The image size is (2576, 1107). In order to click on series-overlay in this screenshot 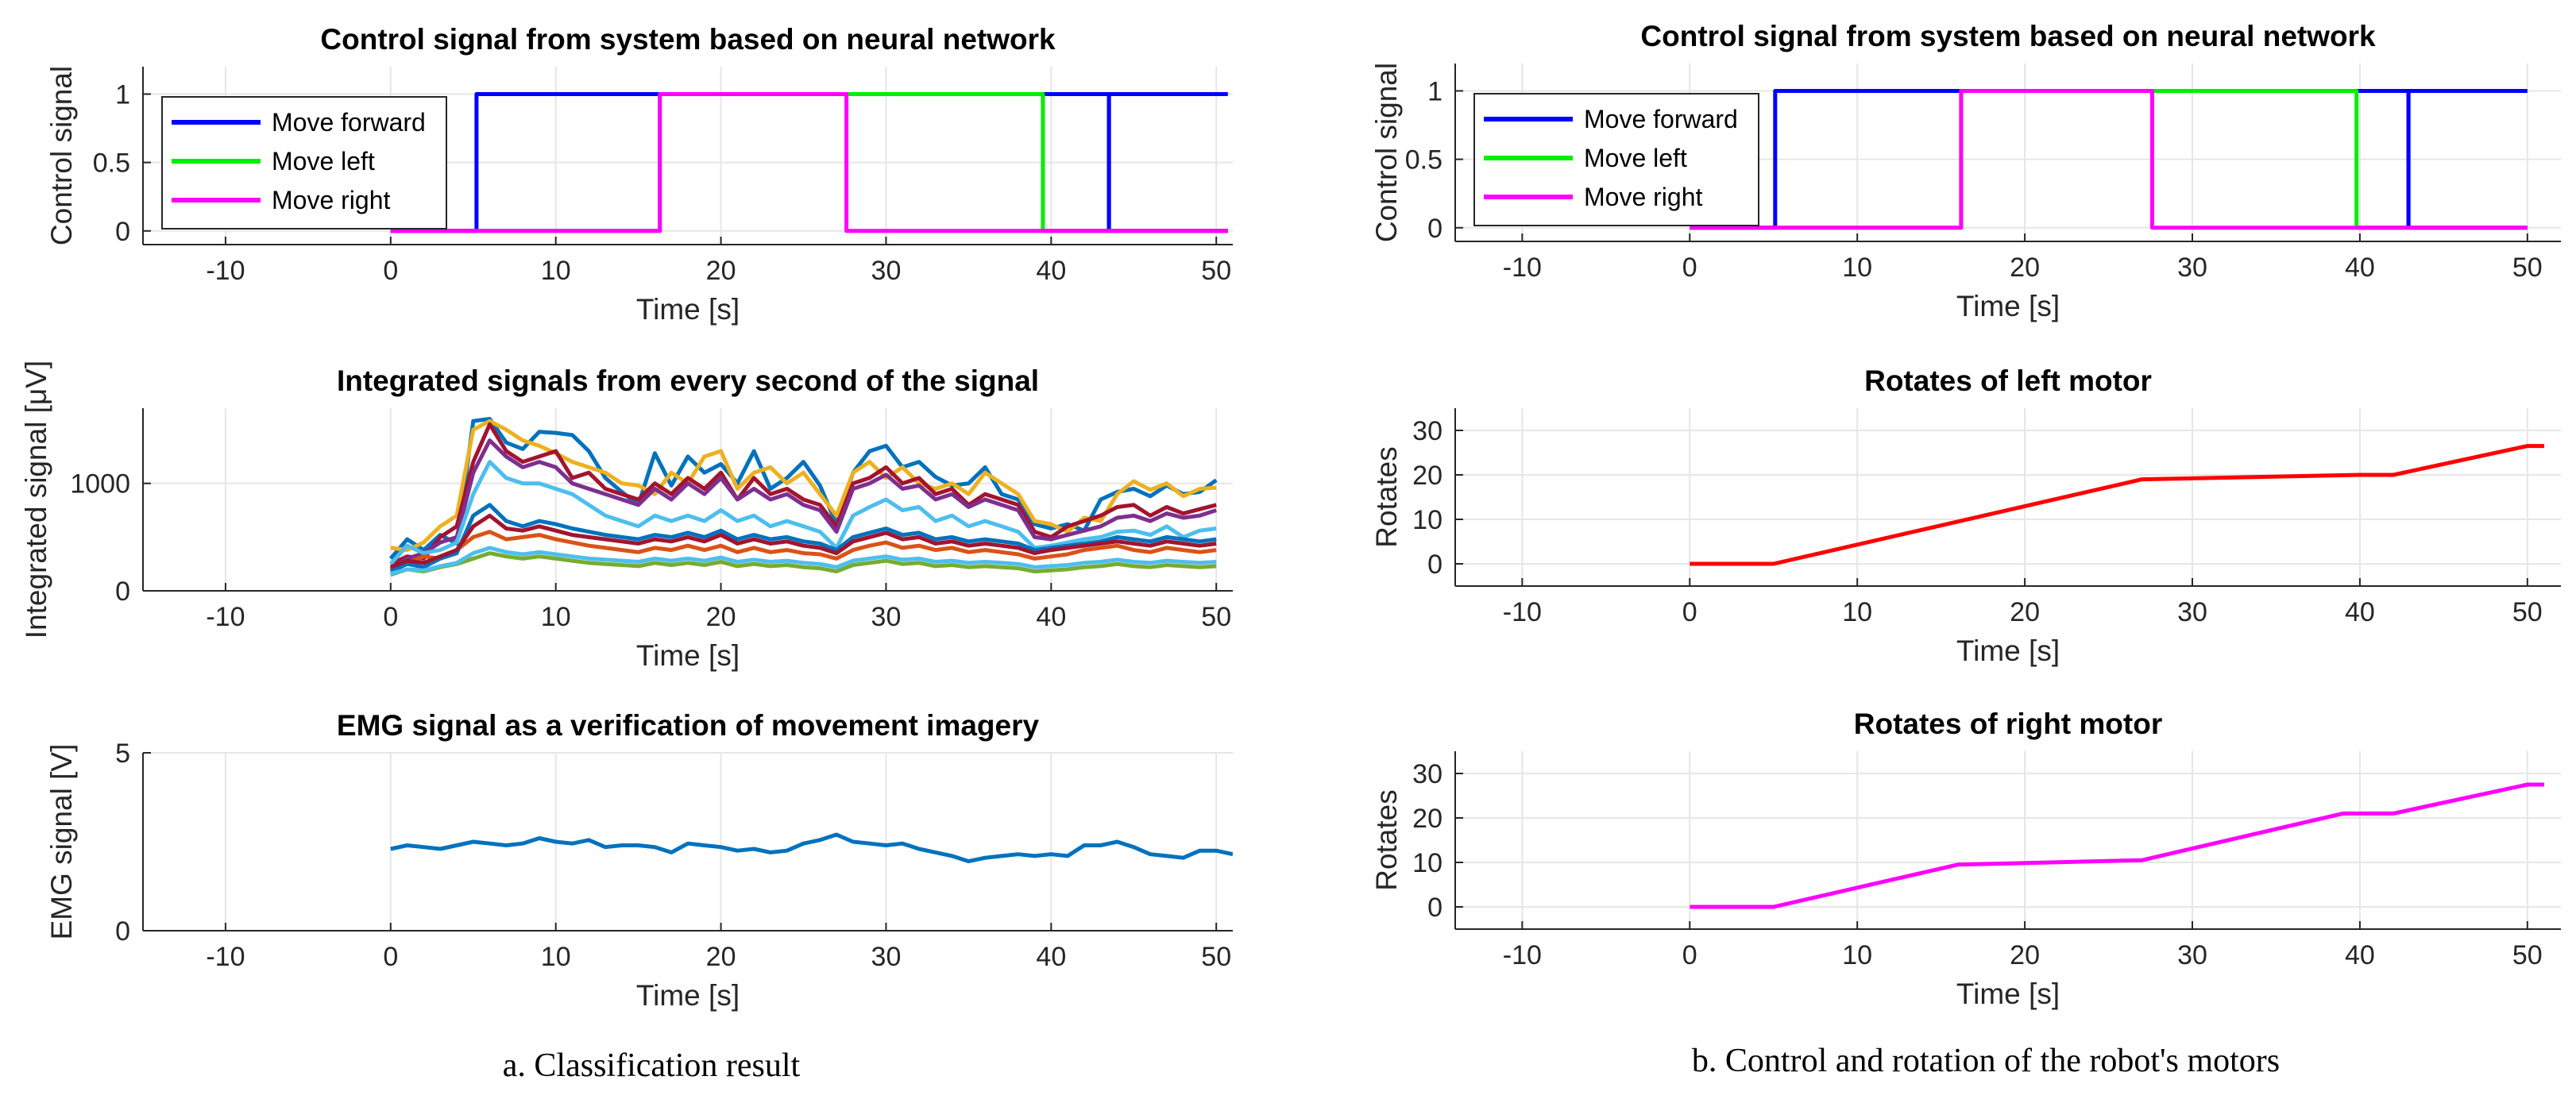, I will do `click(2467, 158)`.